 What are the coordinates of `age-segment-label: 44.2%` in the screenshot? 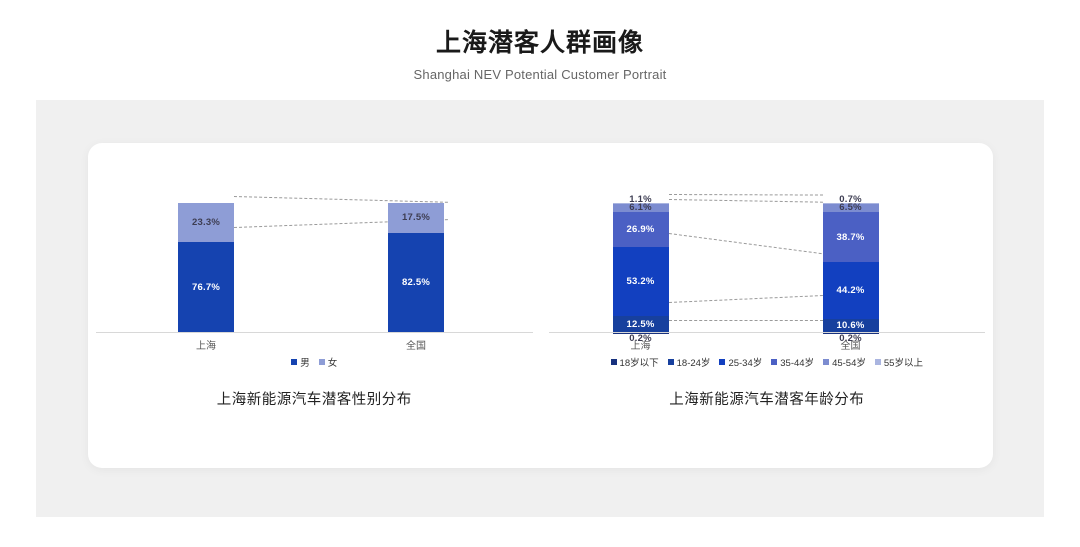 It's located at (850, 291).